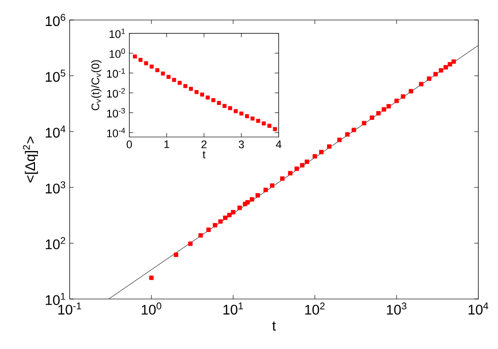 This screenshot has width=498, height=349. I want to click on x-tick-label: 3, so click(241, 144).